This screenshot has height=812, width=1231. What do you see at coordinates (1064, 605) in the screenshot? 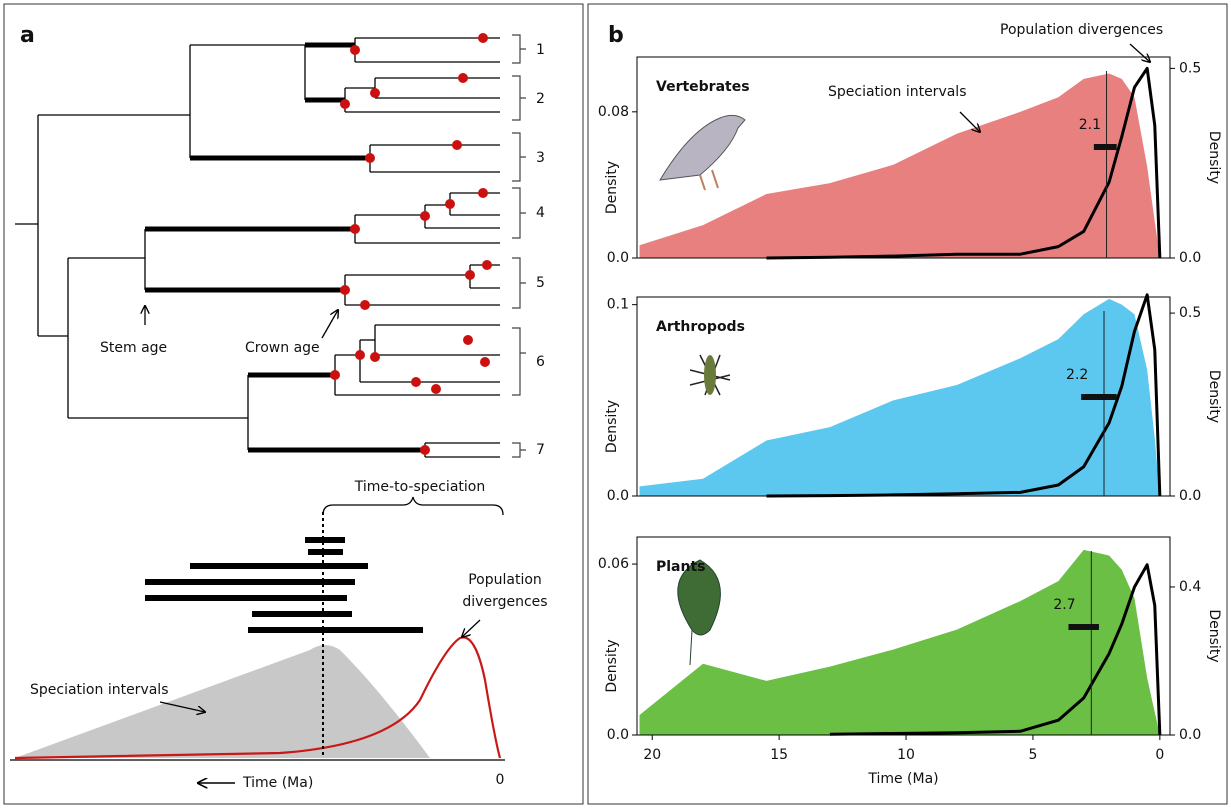
I see `median-label: 2.7` at bounding box center [1064, 605].